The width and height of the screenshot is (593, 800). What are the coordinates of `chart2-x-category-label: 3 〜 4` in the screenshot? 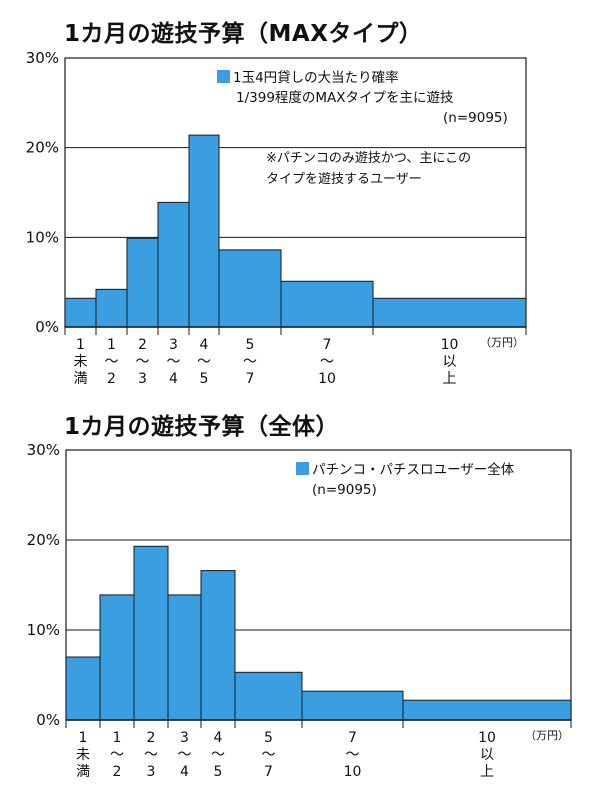 It's located at (185, 755).